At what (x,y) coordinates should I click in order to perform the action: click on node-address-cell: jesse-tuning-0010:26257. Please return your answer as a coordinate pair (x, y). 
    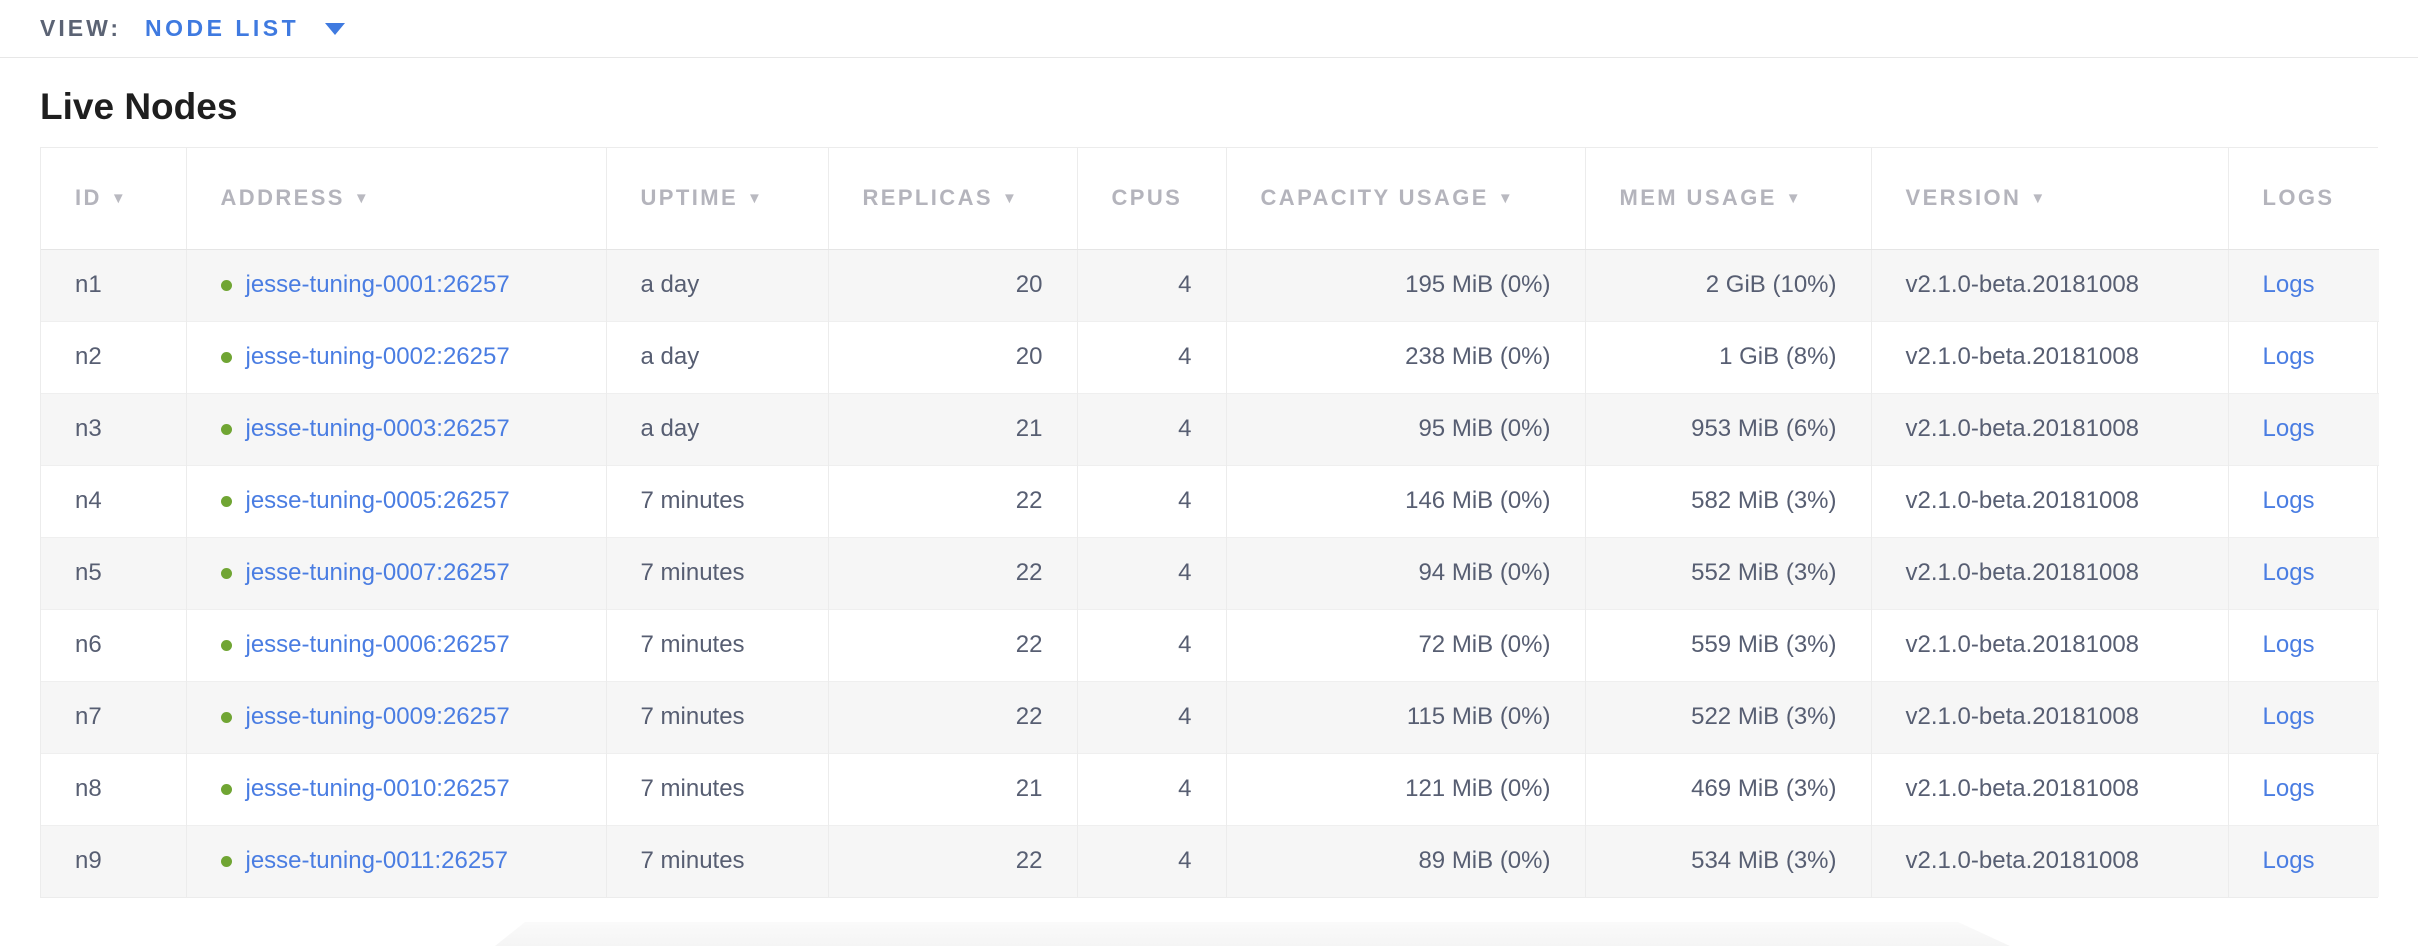
    Looking at the image, I should click on (396, 788).